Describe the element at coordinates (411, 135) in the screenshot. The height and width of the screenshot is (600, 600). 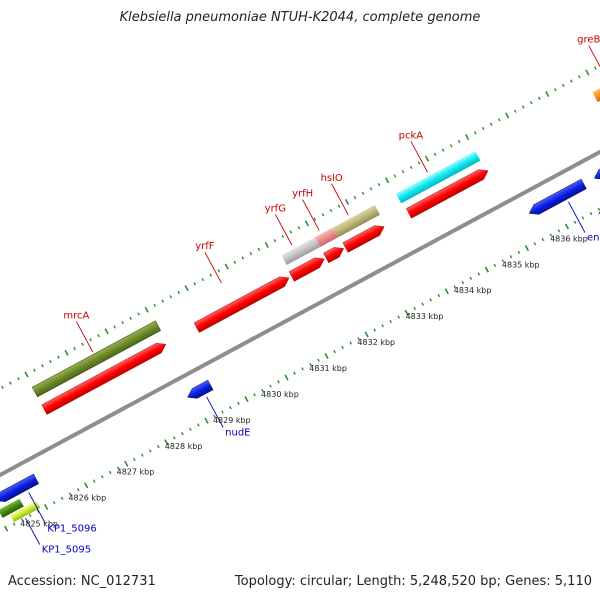
I see `gene-label-pckA: pckA` at that location.